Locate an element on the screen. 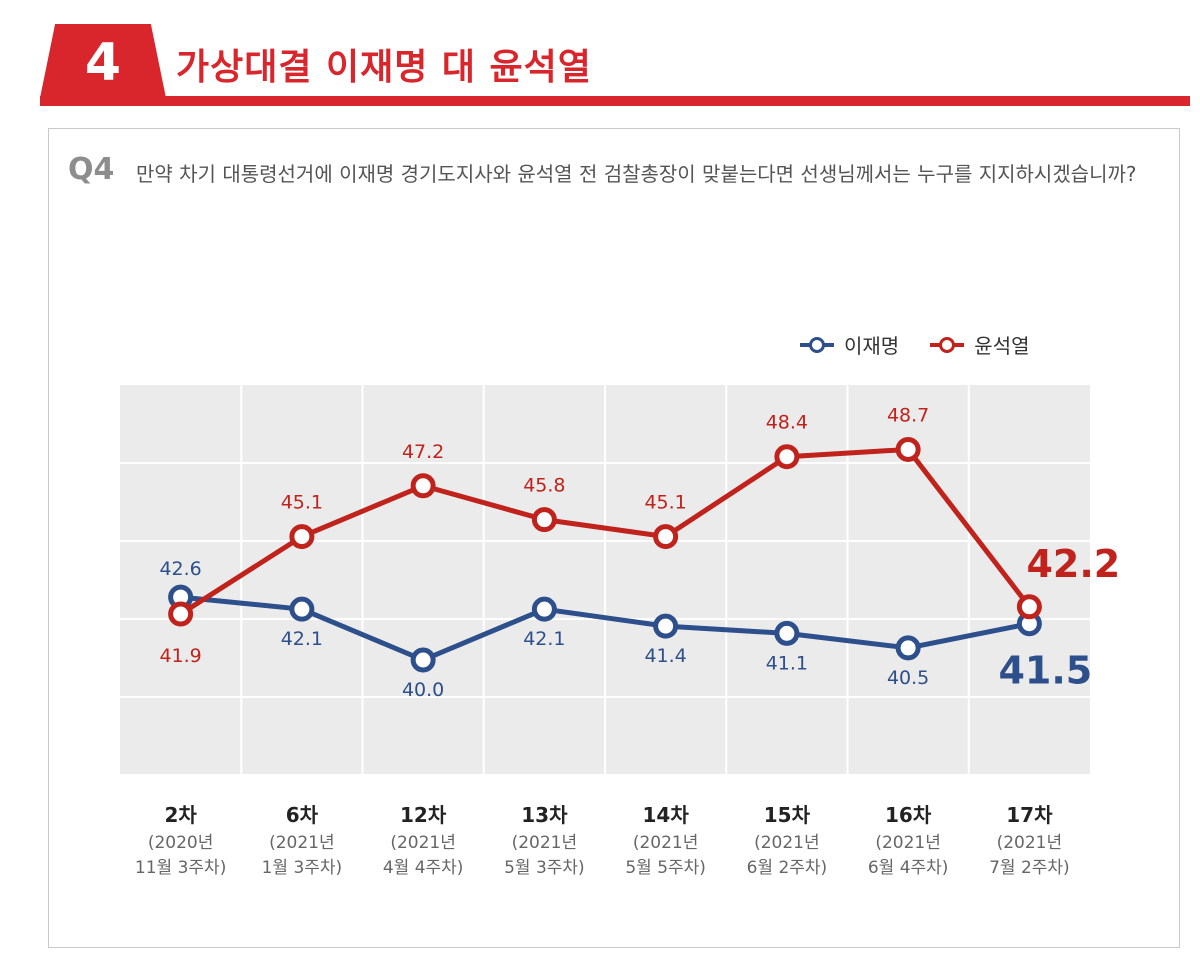 This screenshot has width=1200, height=963. section-number: 4 is located at coordinates (103, 63).